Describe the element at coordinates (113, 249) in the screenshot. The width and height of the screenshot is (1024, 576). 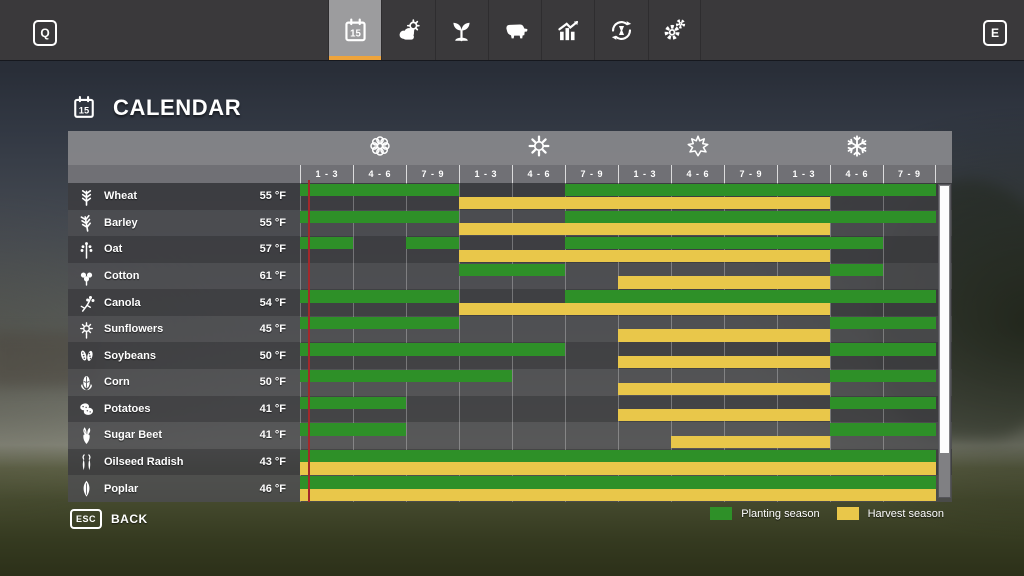
I see `crop-name: Oat` at that location.